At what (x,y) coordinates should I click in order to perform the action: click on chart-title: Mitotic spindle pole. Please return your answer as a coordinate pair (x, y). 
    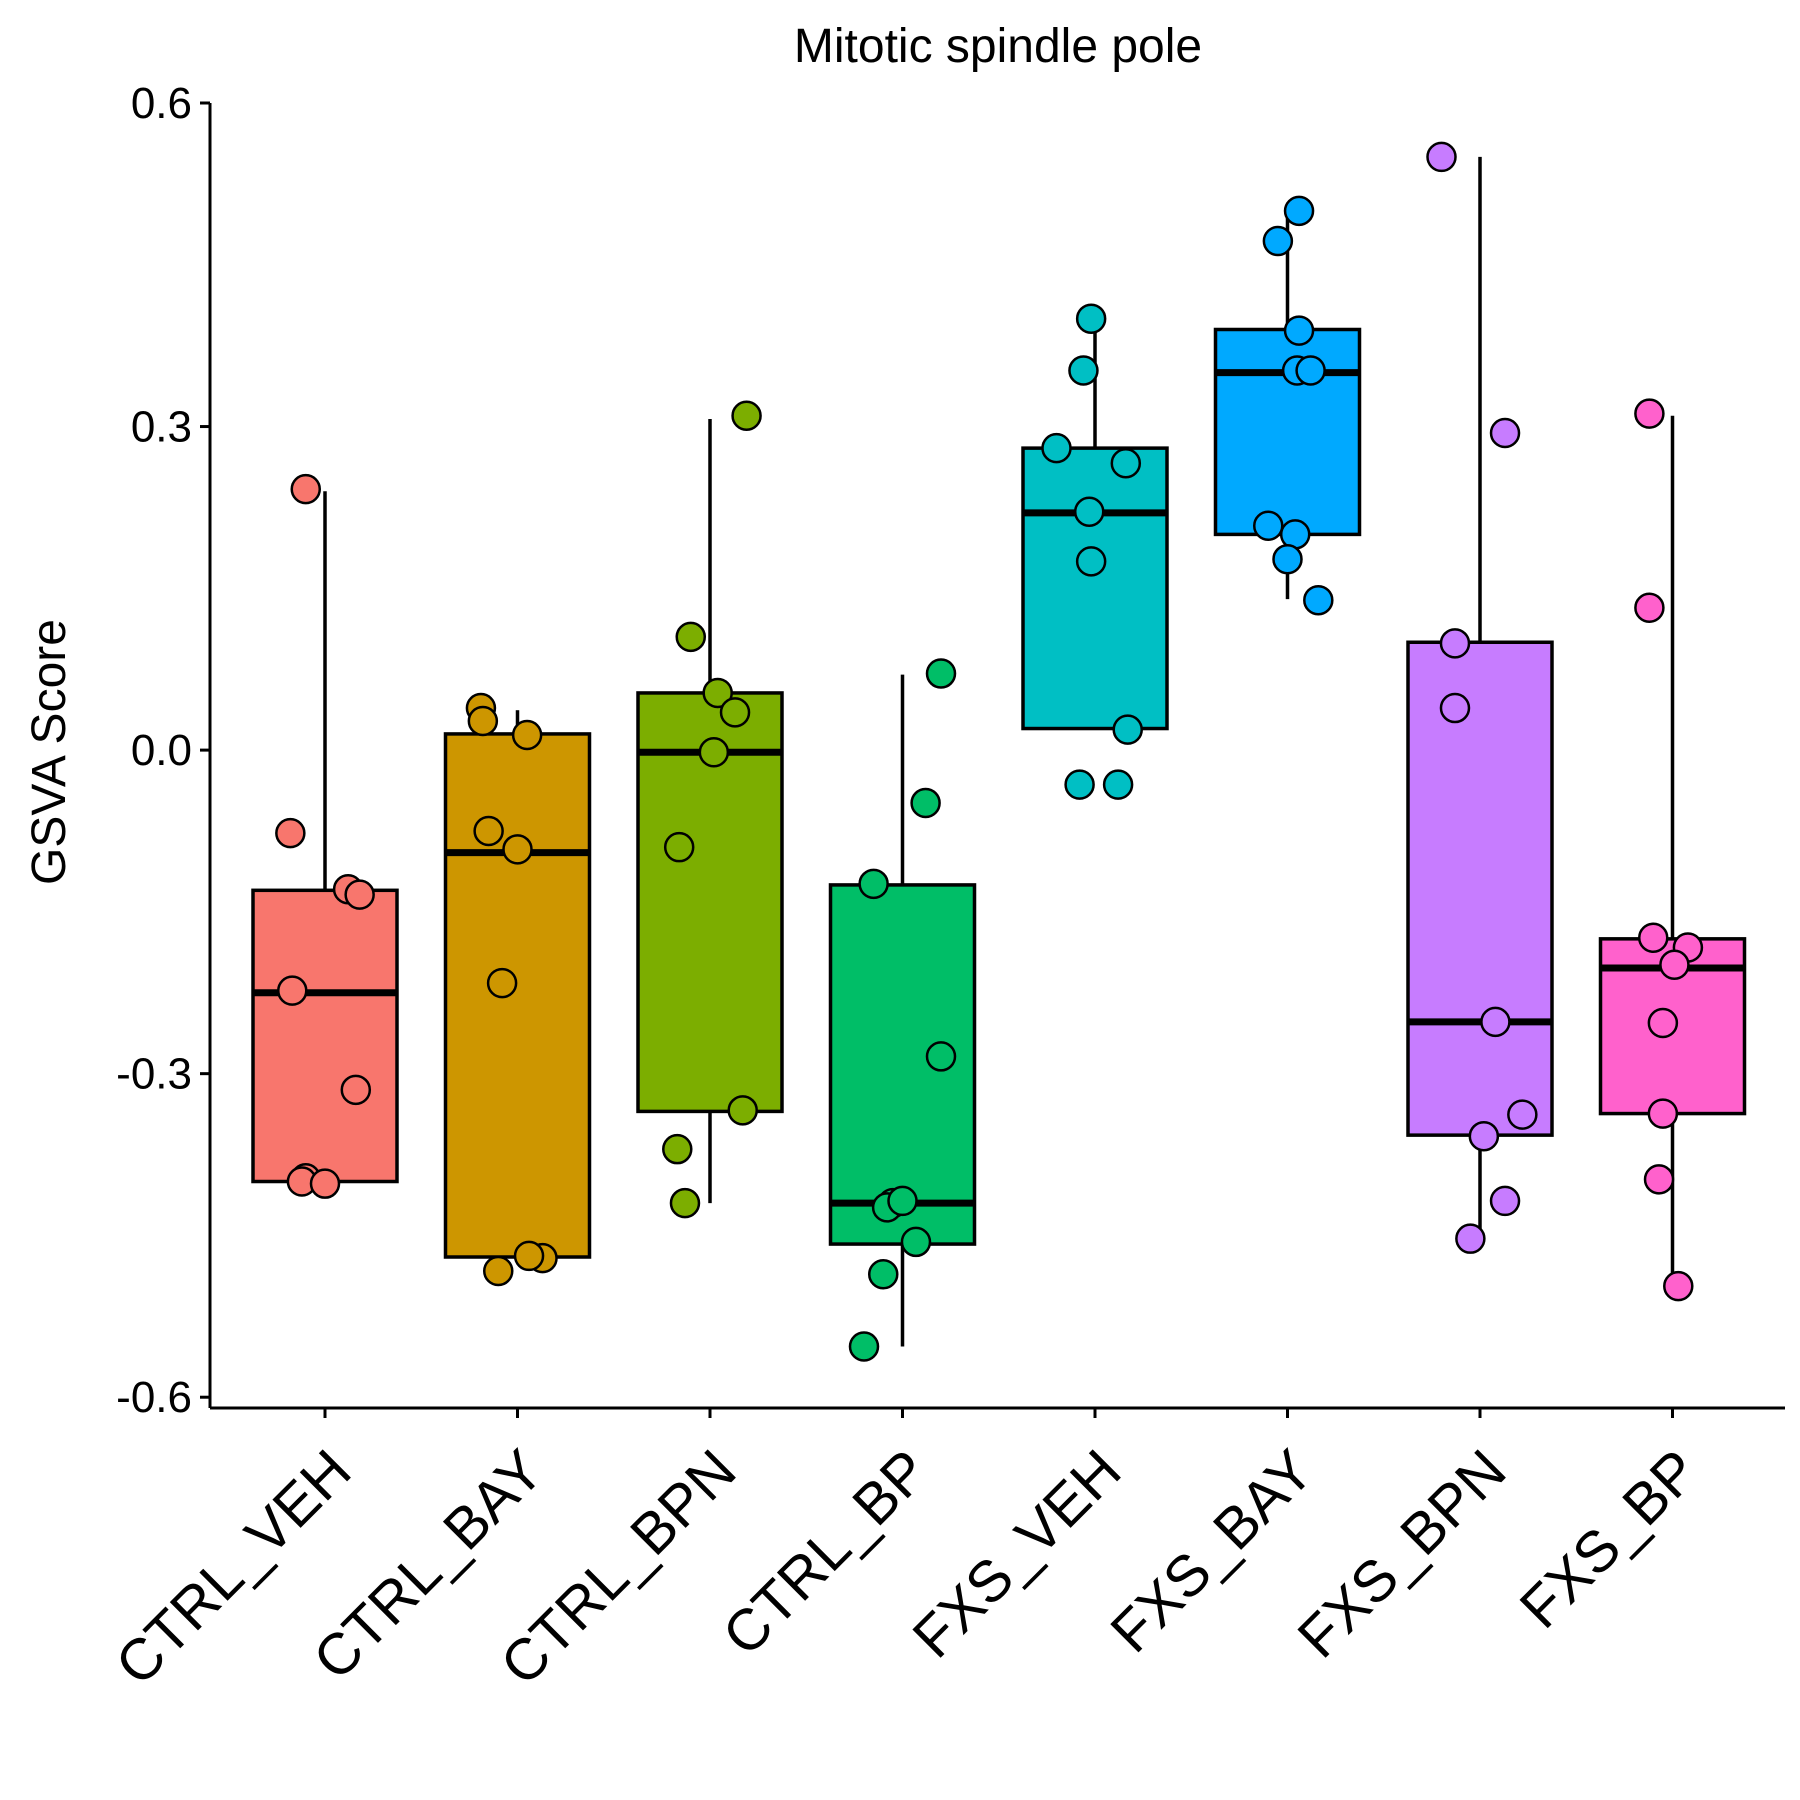
    Looking at the image, I should click on (998, 46).